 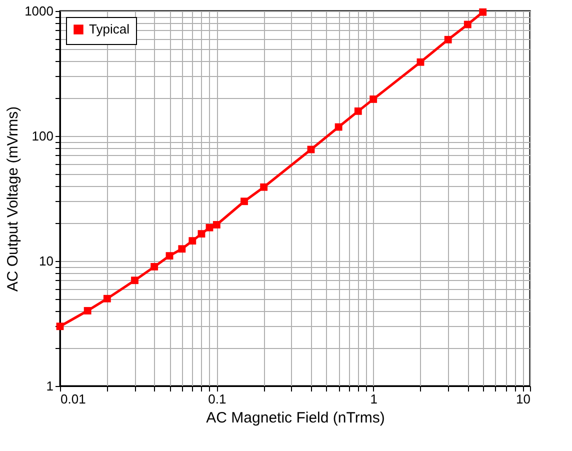 I want to click on x-tick-label: 1, so click(x=374, y=399).